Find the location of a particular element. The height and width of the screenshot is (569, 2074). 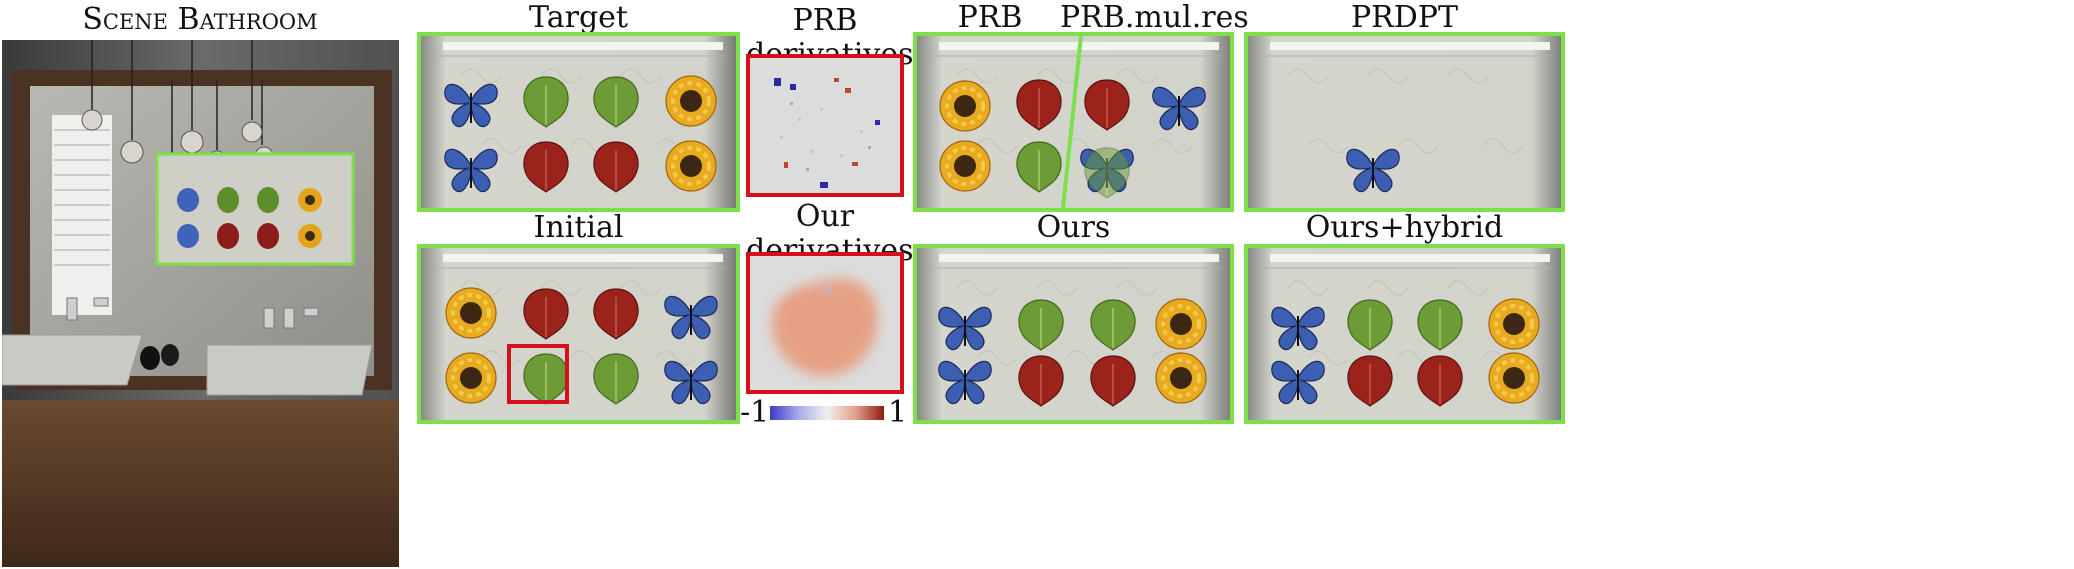

label-ours-hybrid: Ours+hybrid is located at coordinates (1404, 227).